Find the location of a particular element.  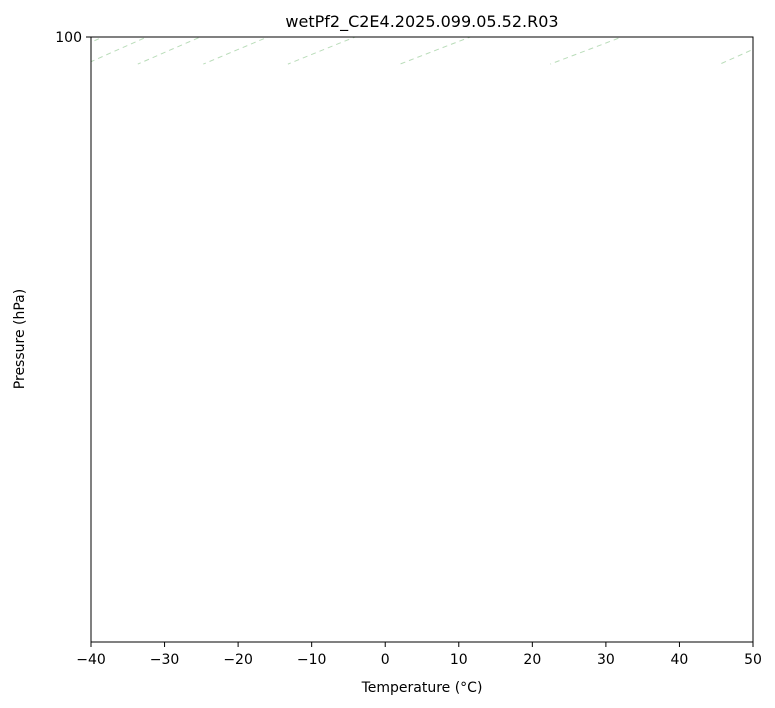

x-tick-label: −40 is located at coordinates (91, 660).